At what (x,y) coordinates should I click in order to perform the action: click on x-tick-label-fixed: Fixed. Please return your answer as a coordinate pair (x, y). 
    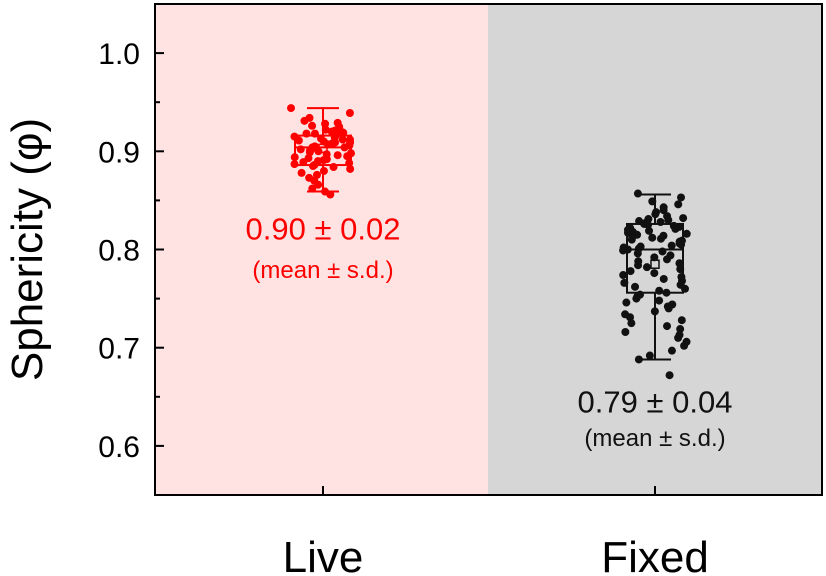
    Looking at the image, I should click on (655, 554).